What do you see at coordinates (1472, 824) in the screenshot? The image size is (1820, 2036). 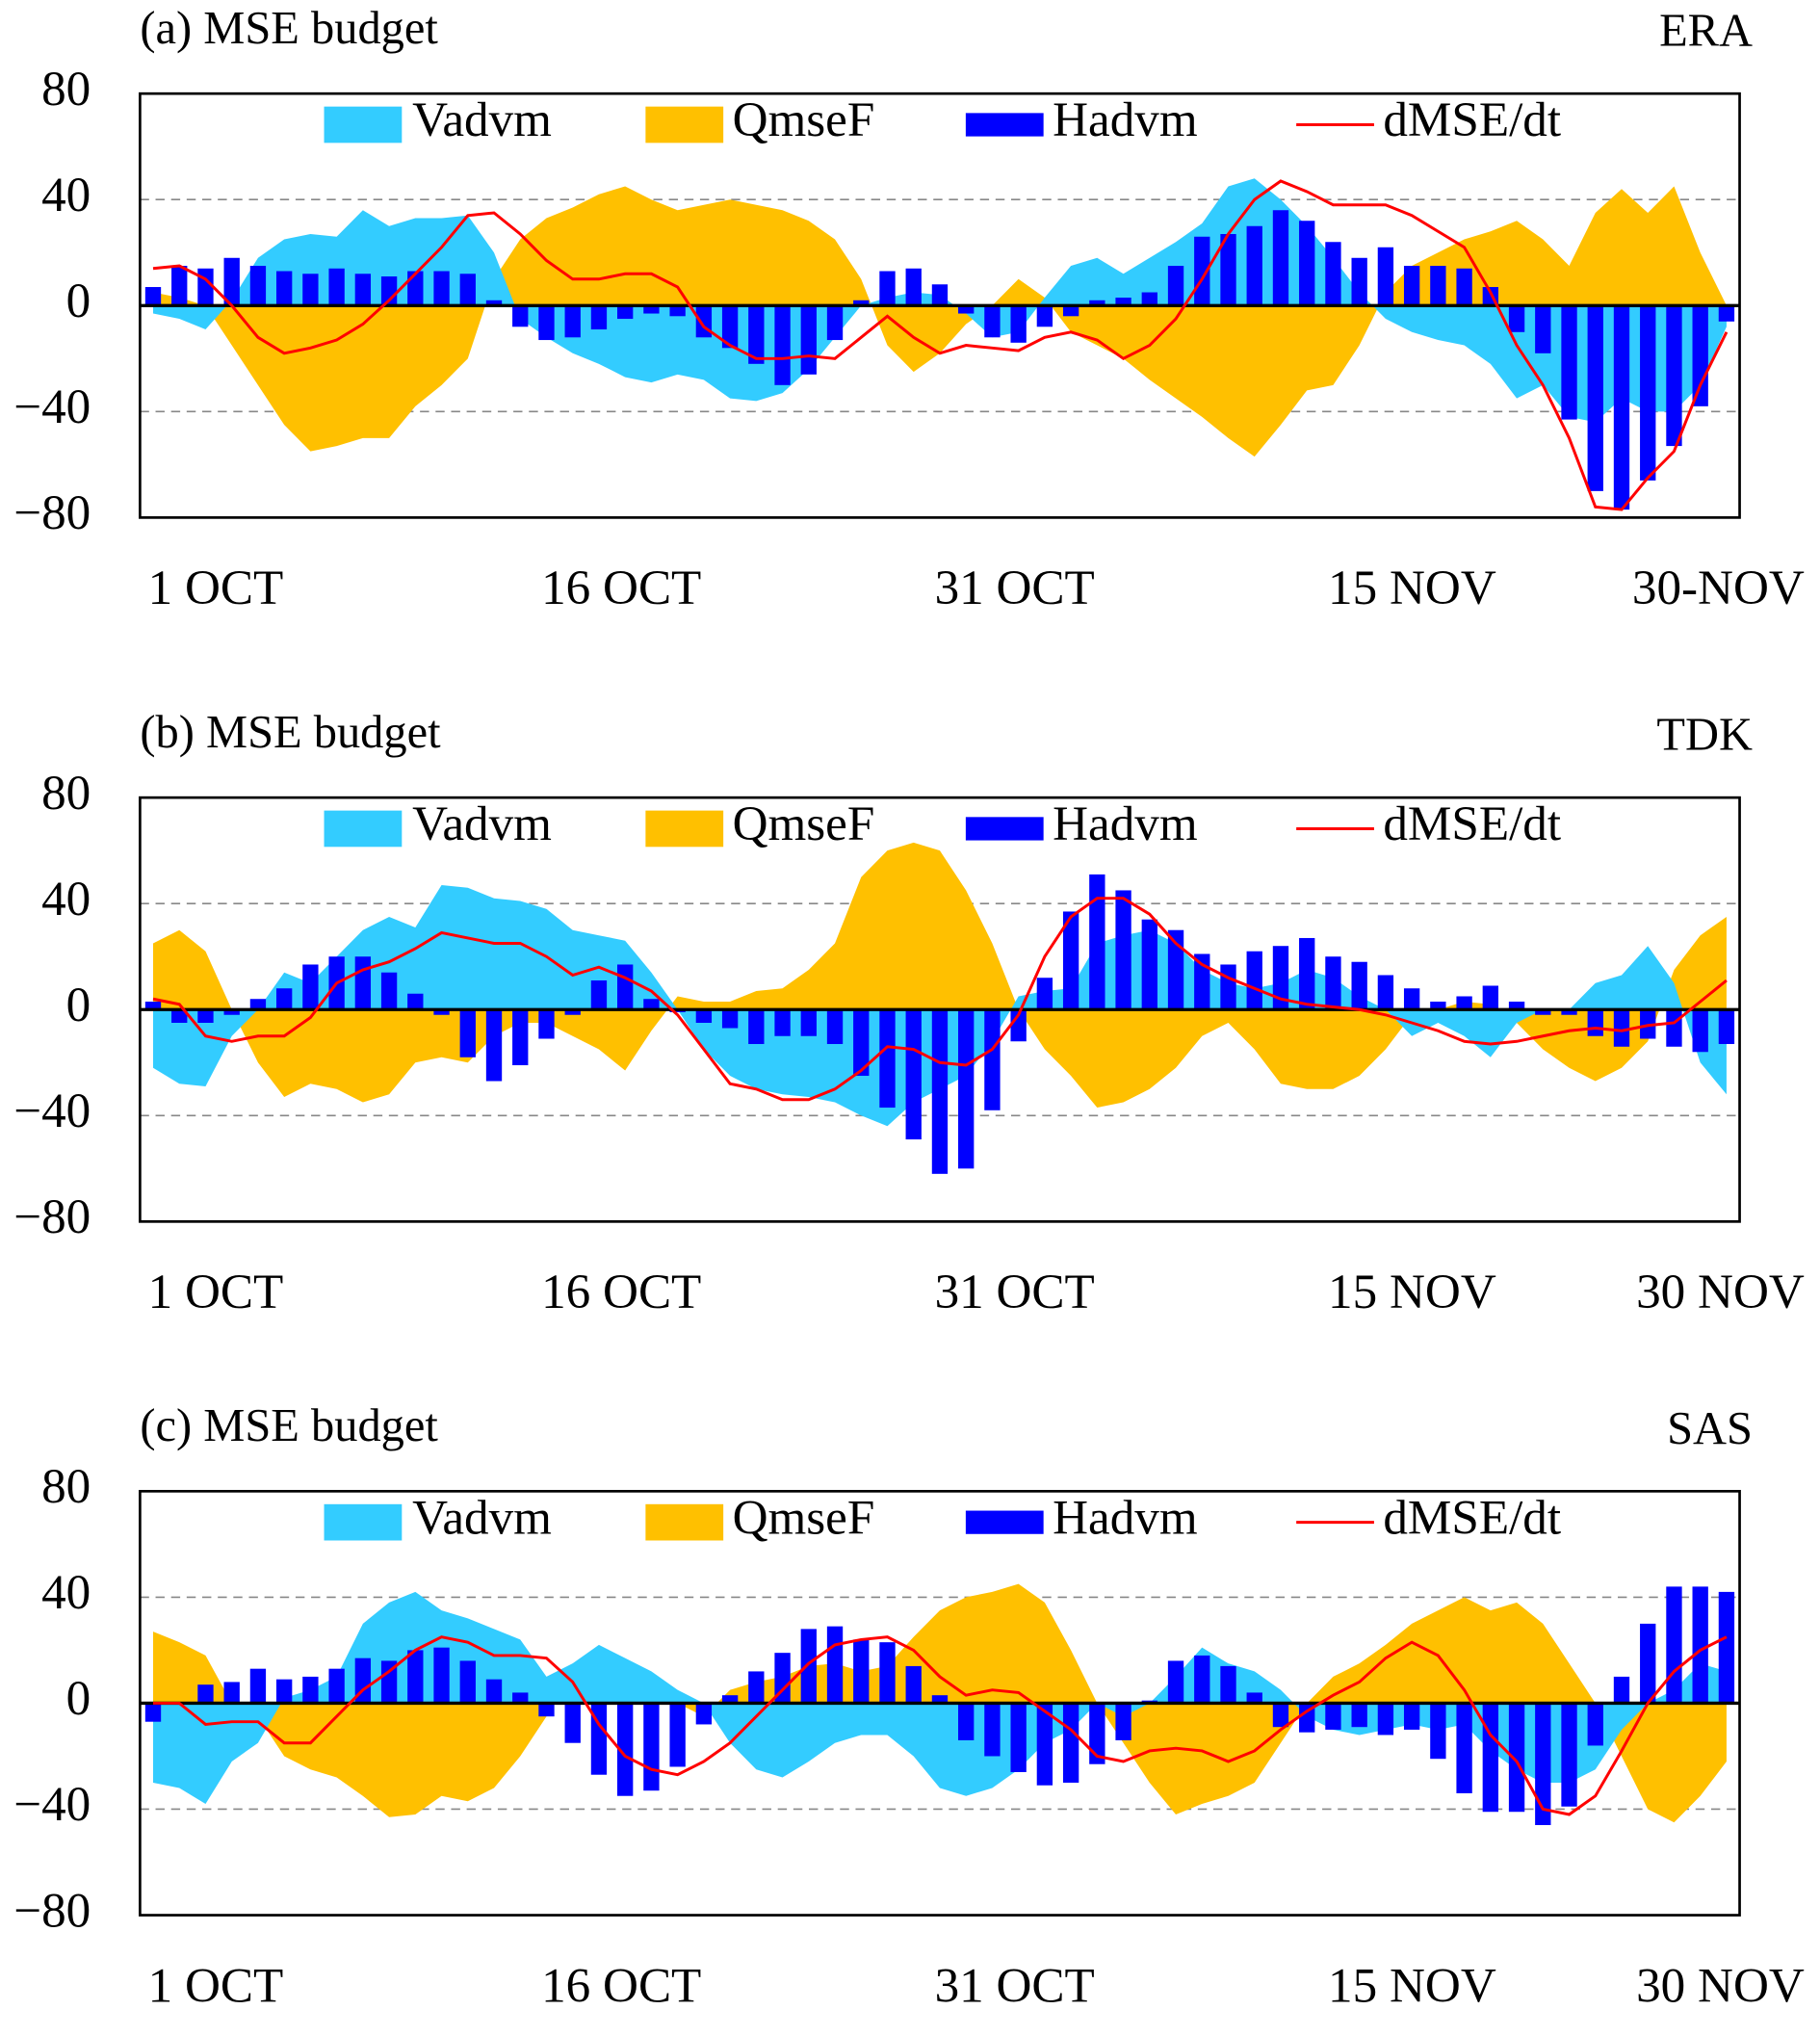 I see `legend-label: dMSE/dt` at bounding box center [1472, 824].